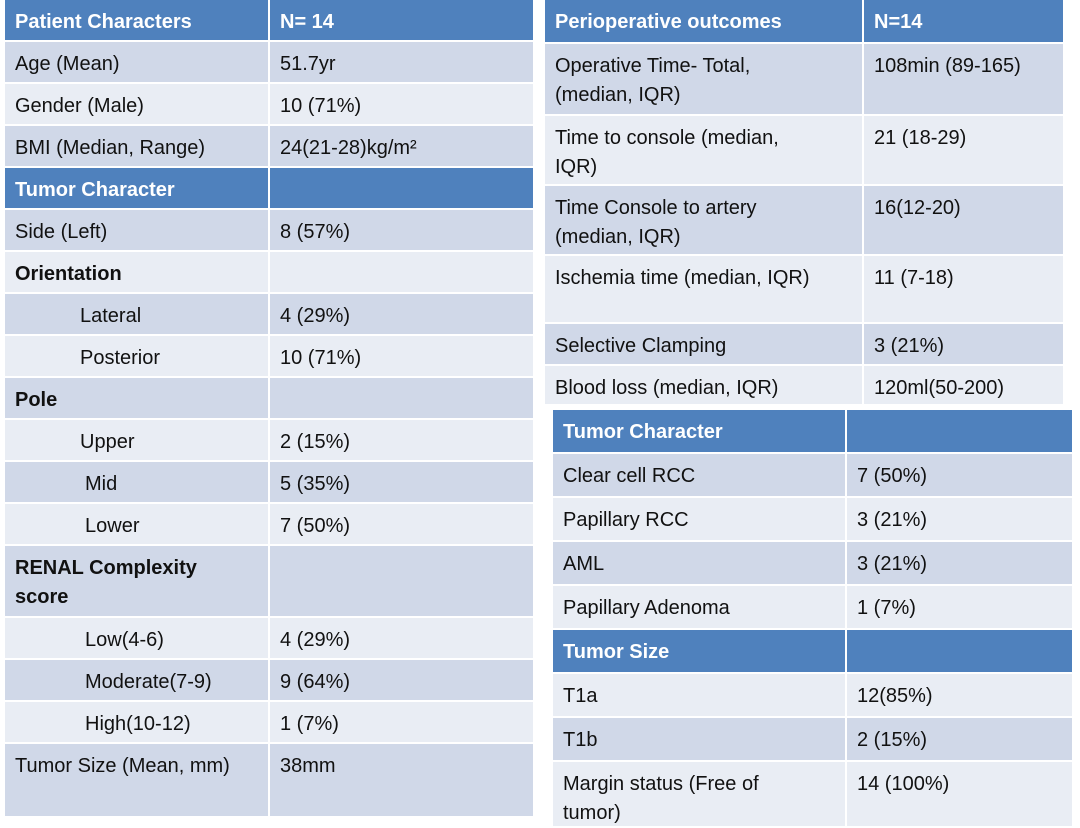 The image size is (1080, 828). I want to click on table-cell: Clear cell RCC, so click(699, 475).